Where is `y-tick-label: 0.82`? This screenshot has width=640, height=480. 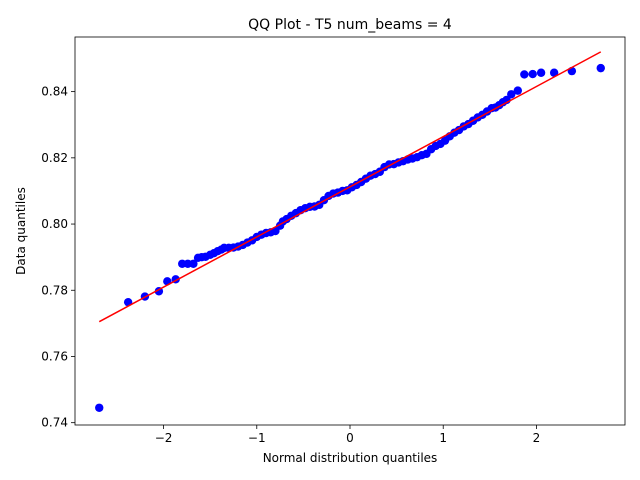
y-tick-label: 0.82 is located at coordinates (54, 158).